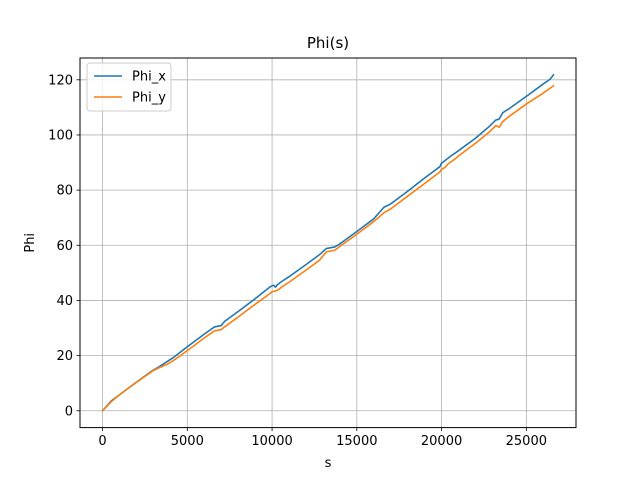 The width and height of the screenshot is (640, 480). I want to click on legend-label-phi-x: Phi_x, so click(149, 77).